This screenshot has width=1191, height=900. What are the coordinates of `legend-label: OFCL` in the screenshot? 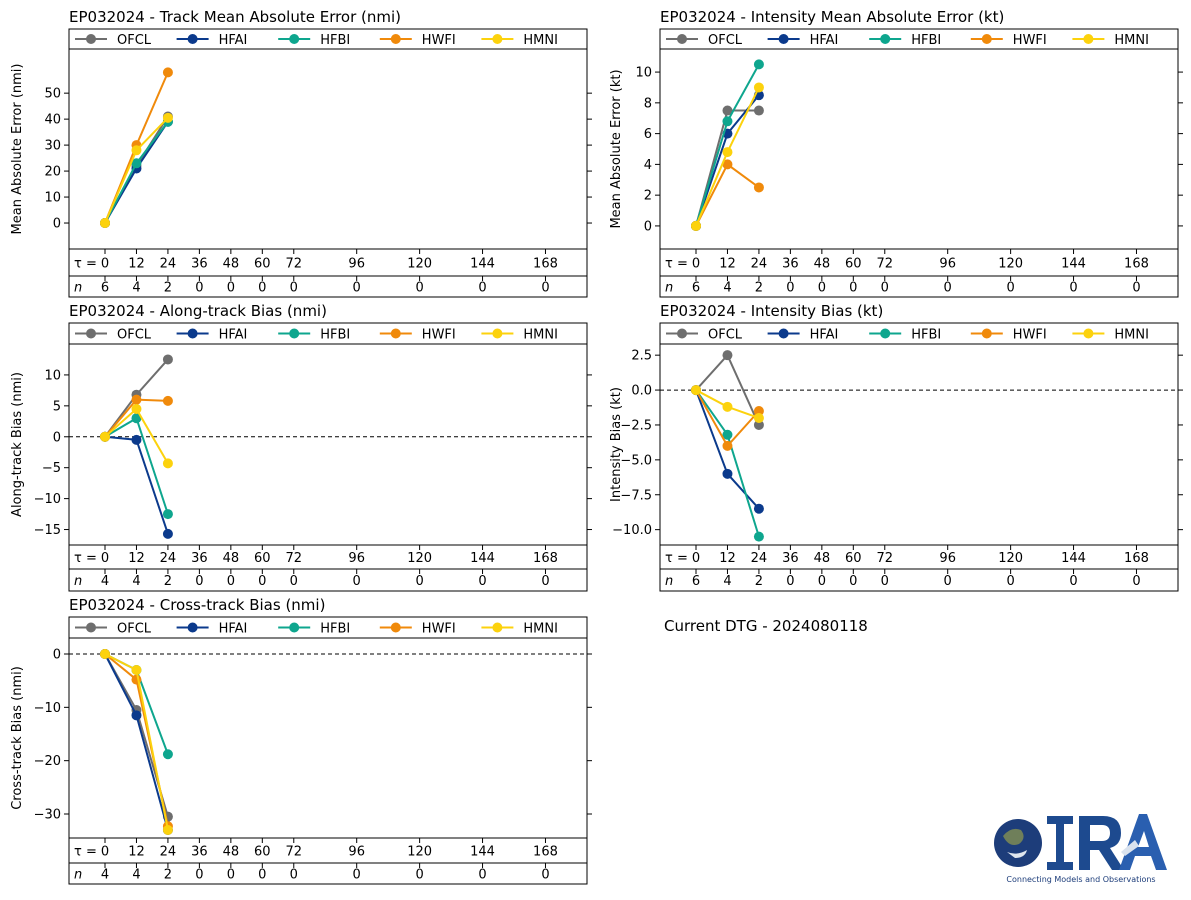 It's located at (134, 40).